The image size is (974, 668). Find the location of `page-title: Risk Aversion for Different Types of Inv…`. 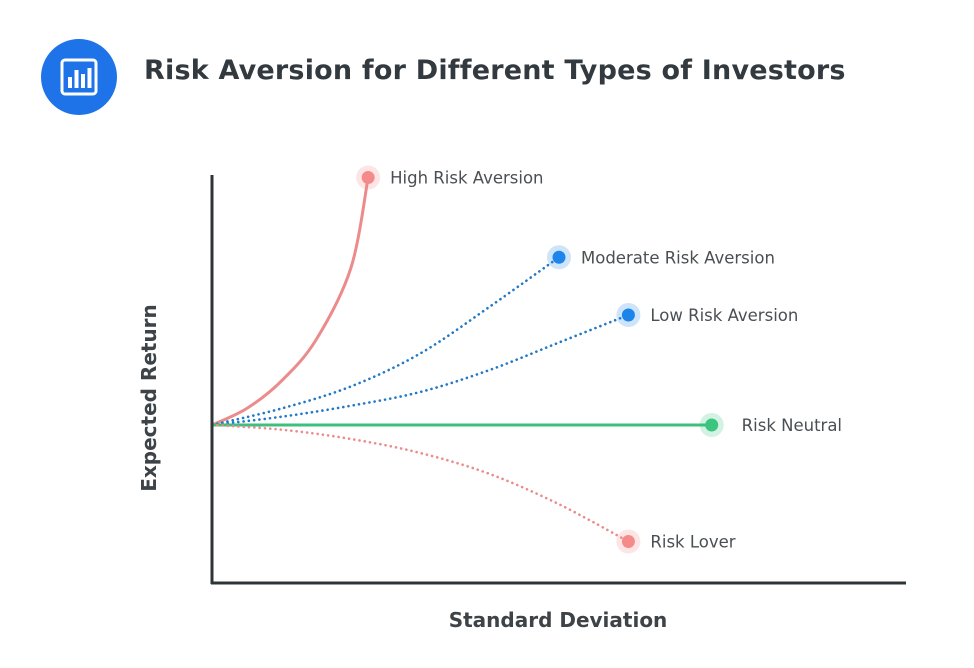

page-title: Risk Aversion for Different Types of Inv… is located at coordinates (495, 70).